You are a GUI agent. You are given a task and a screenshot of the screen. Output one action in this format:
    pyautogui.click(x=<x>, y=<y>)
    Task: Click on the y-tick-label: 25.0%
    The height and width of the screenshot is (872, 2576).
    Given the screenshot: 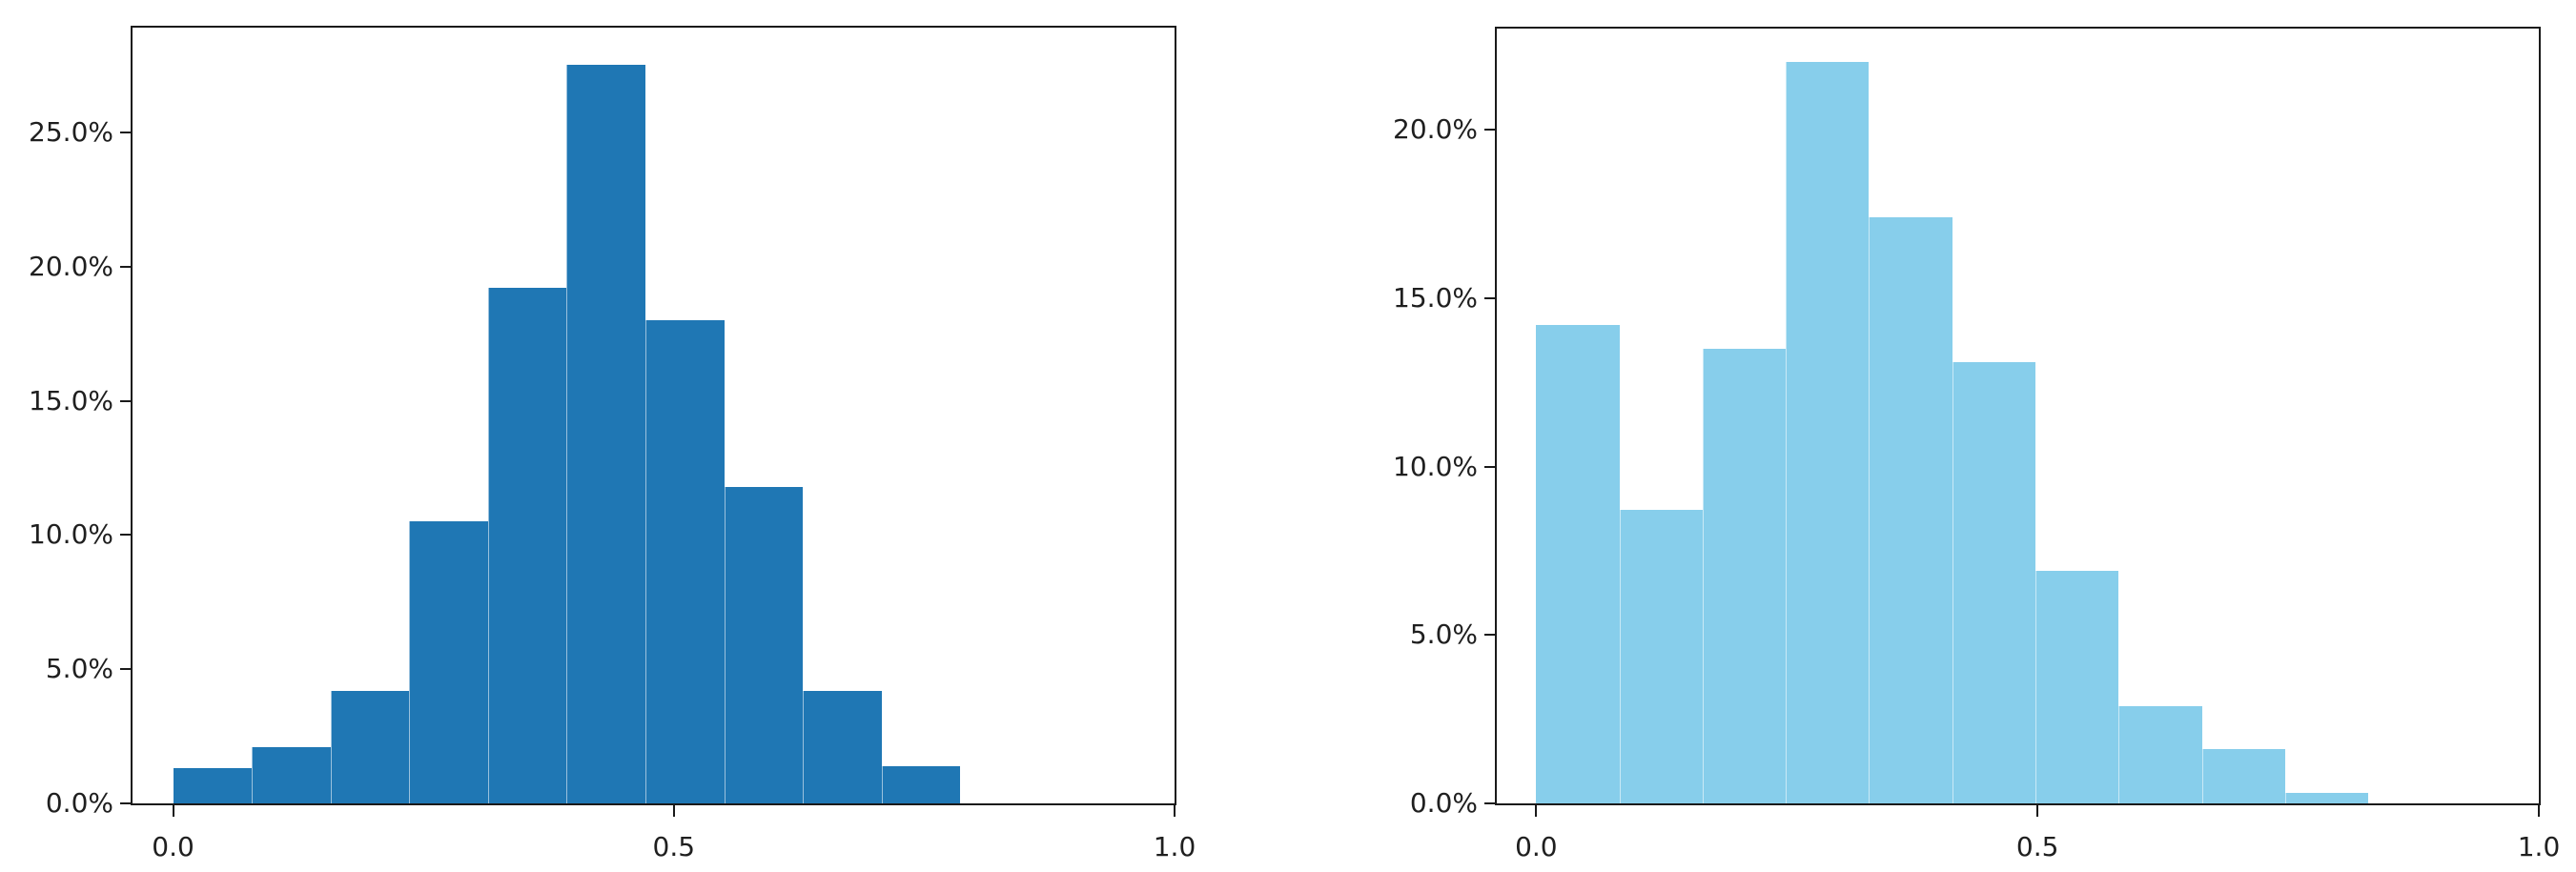 What is the action you would take?
    pyautogui.click(x=71, y=131)
    